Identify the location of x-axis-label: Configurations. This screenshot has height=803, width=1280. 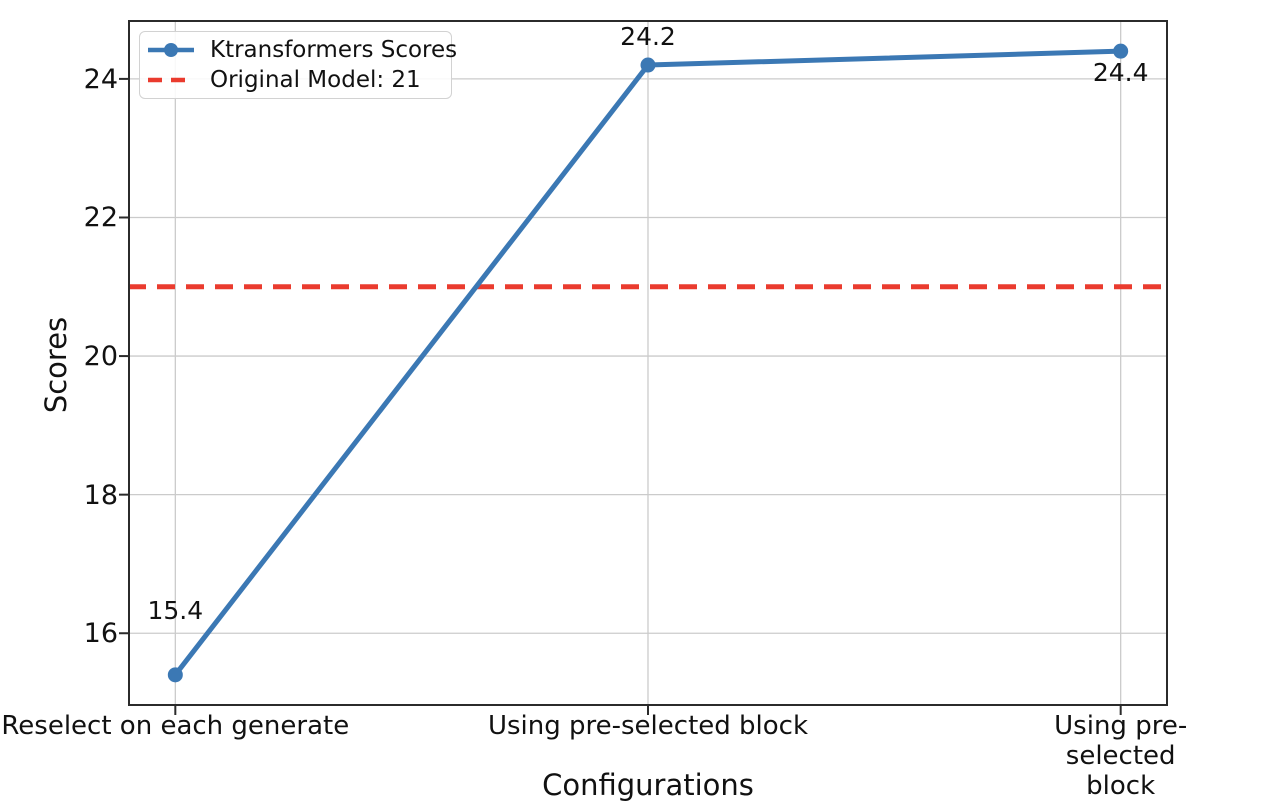
(648, 785).